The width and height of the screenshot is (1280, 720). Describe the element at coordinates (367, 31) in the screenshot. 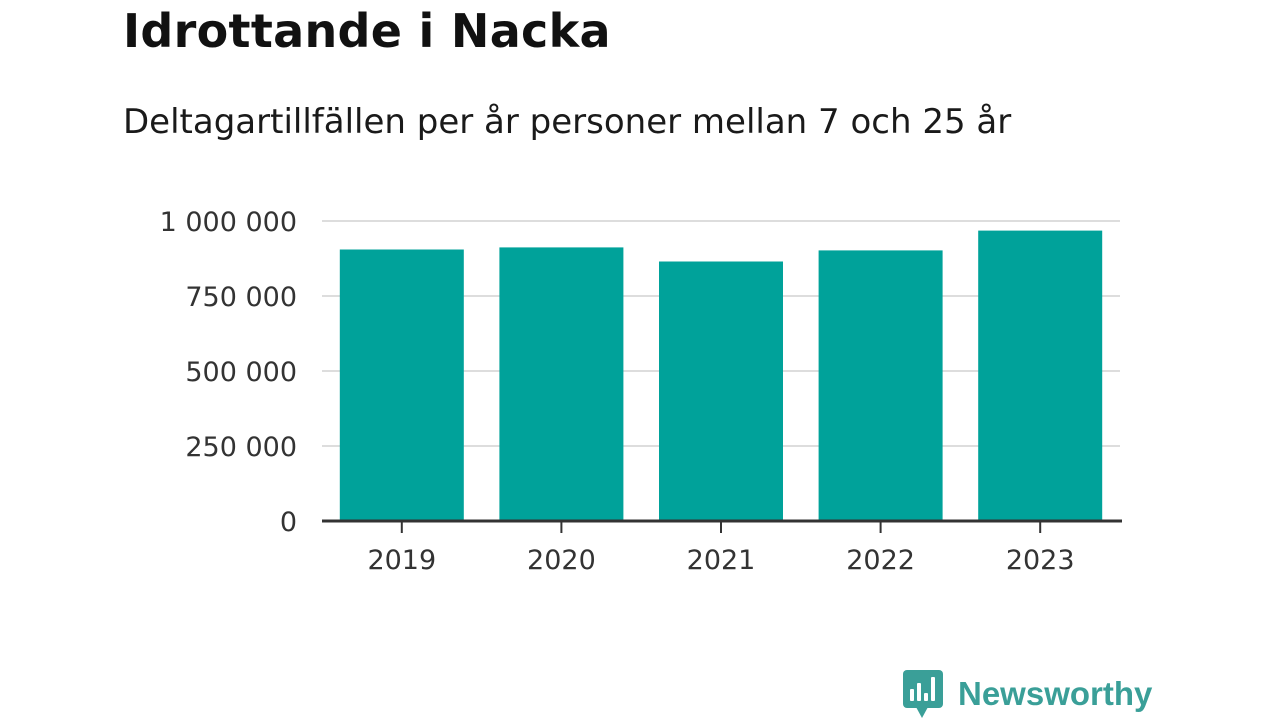

I see `chart-title: Idrottande i Nacka` at that location.